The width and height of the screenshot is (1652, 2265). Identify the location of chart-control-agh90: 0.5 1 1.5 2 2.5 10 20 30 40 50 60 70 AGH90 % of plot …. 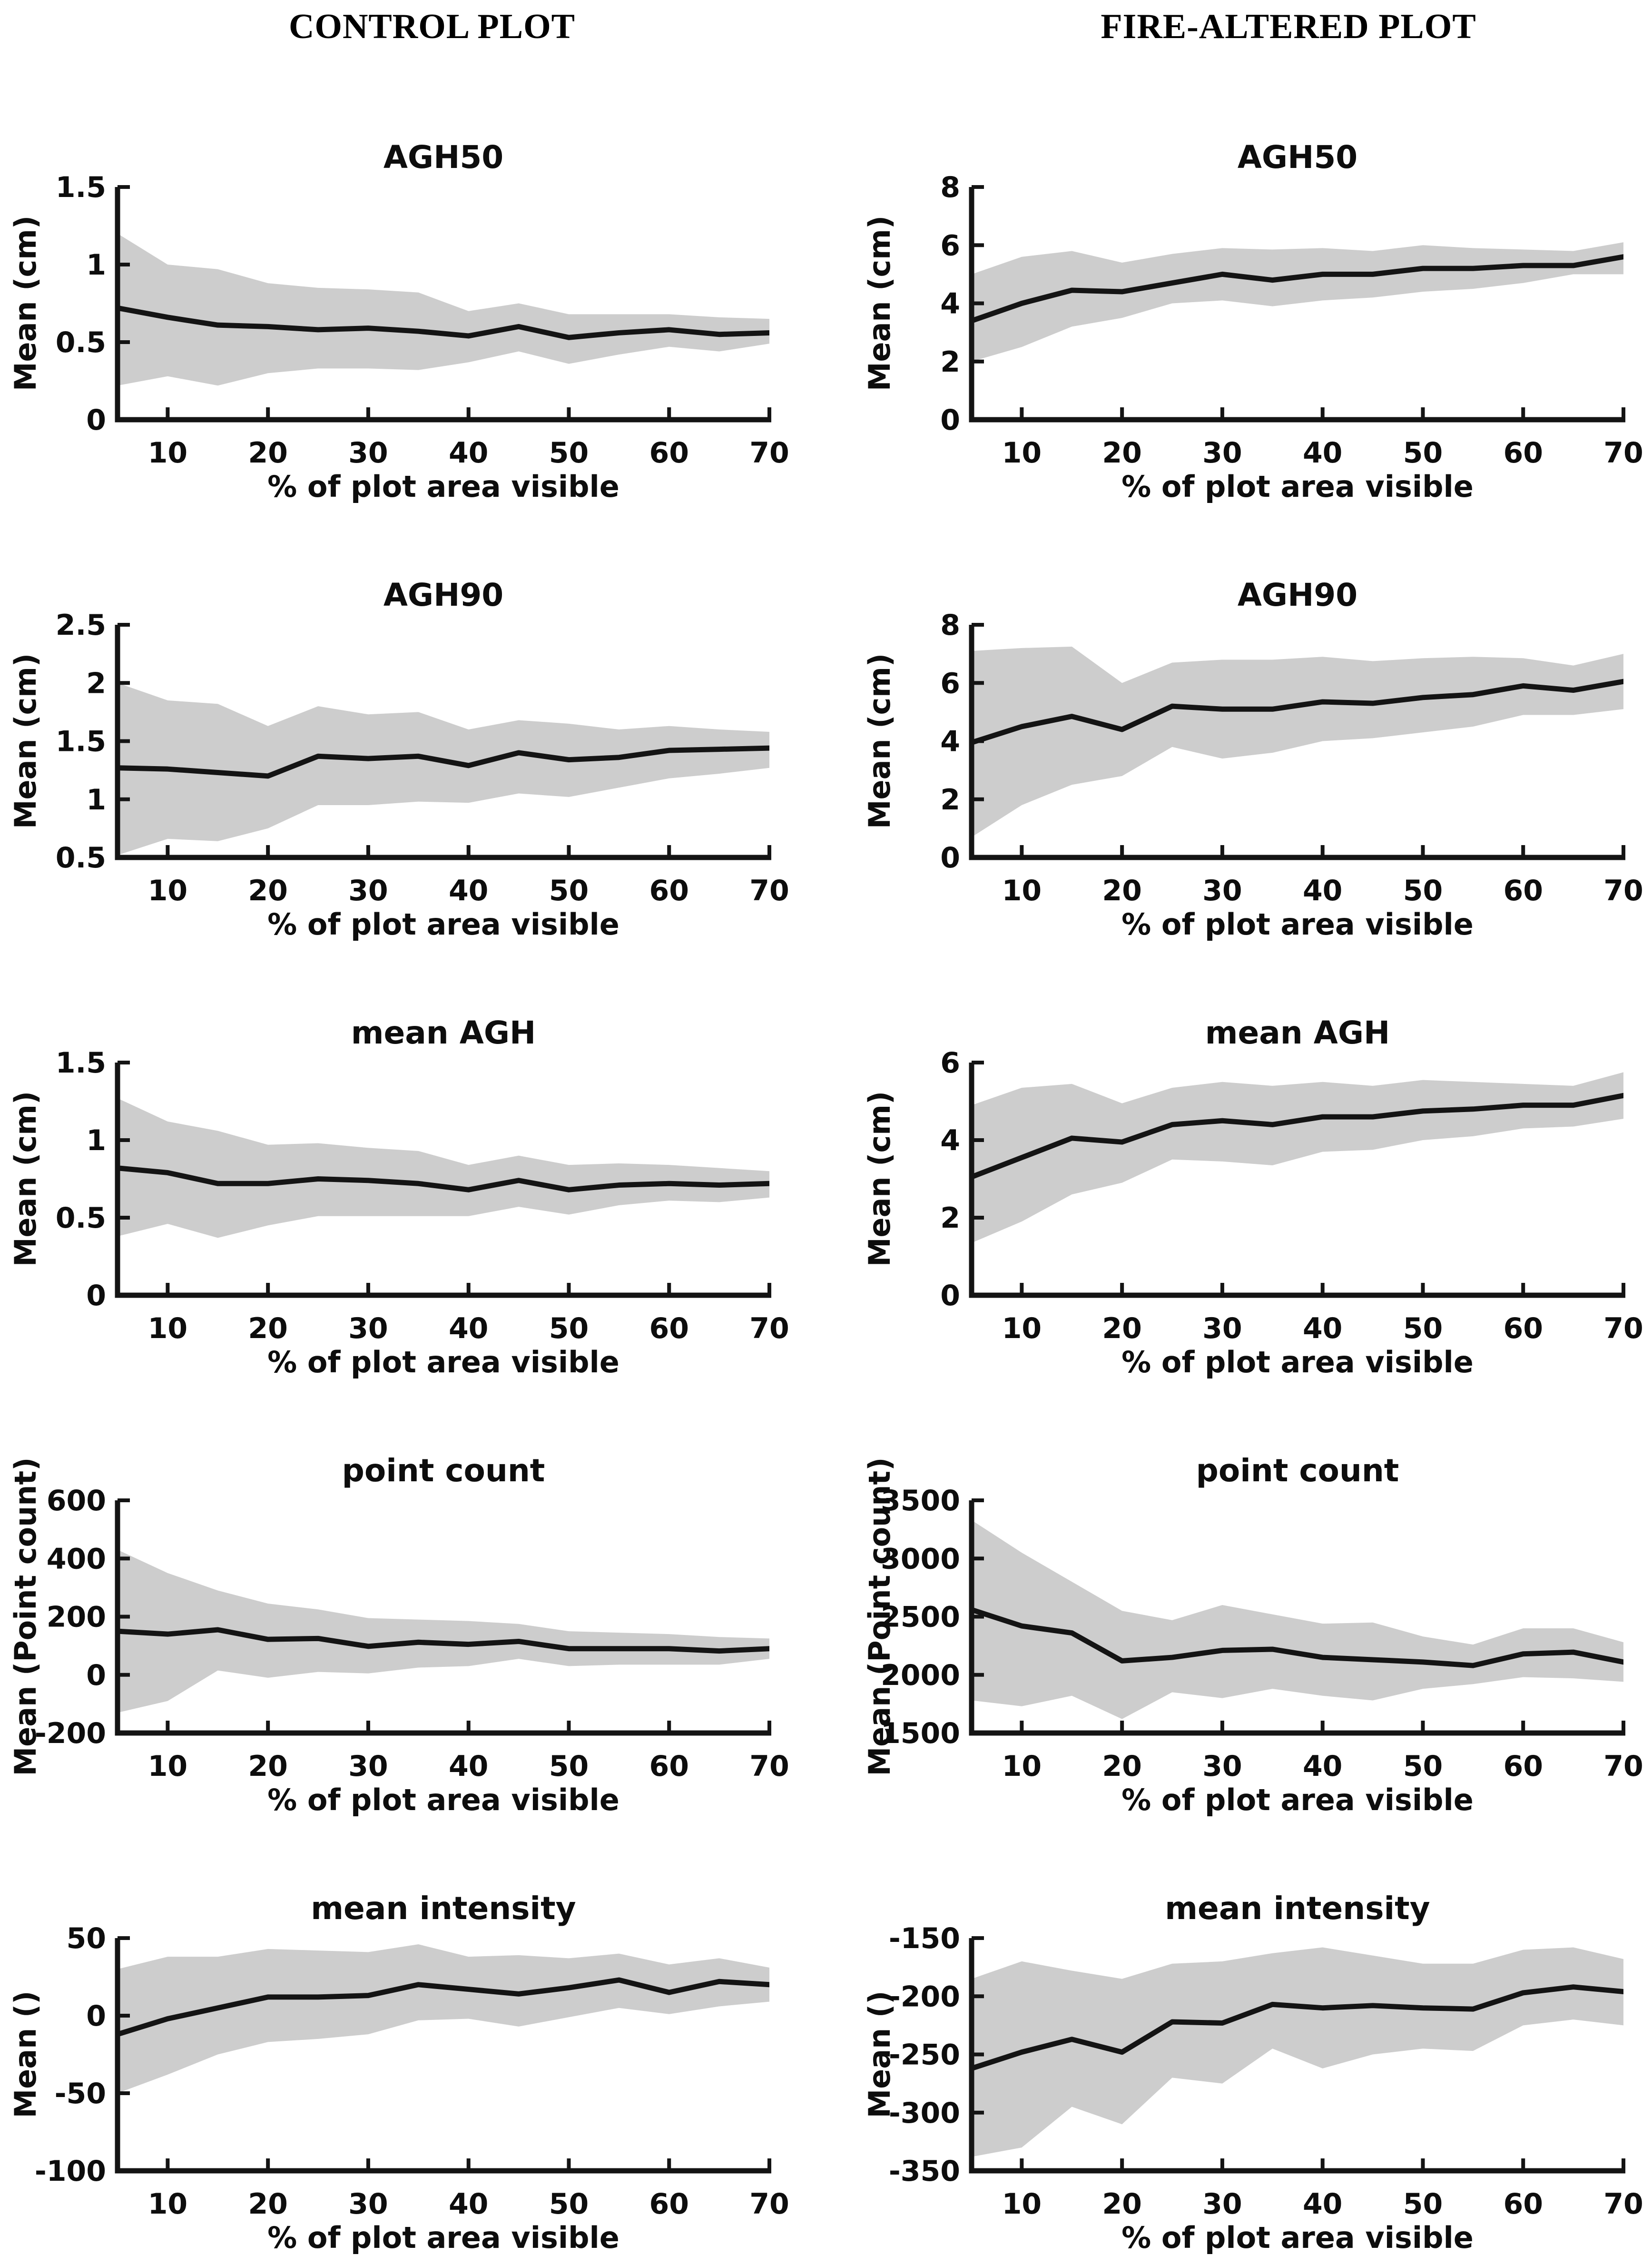
(399, 759).